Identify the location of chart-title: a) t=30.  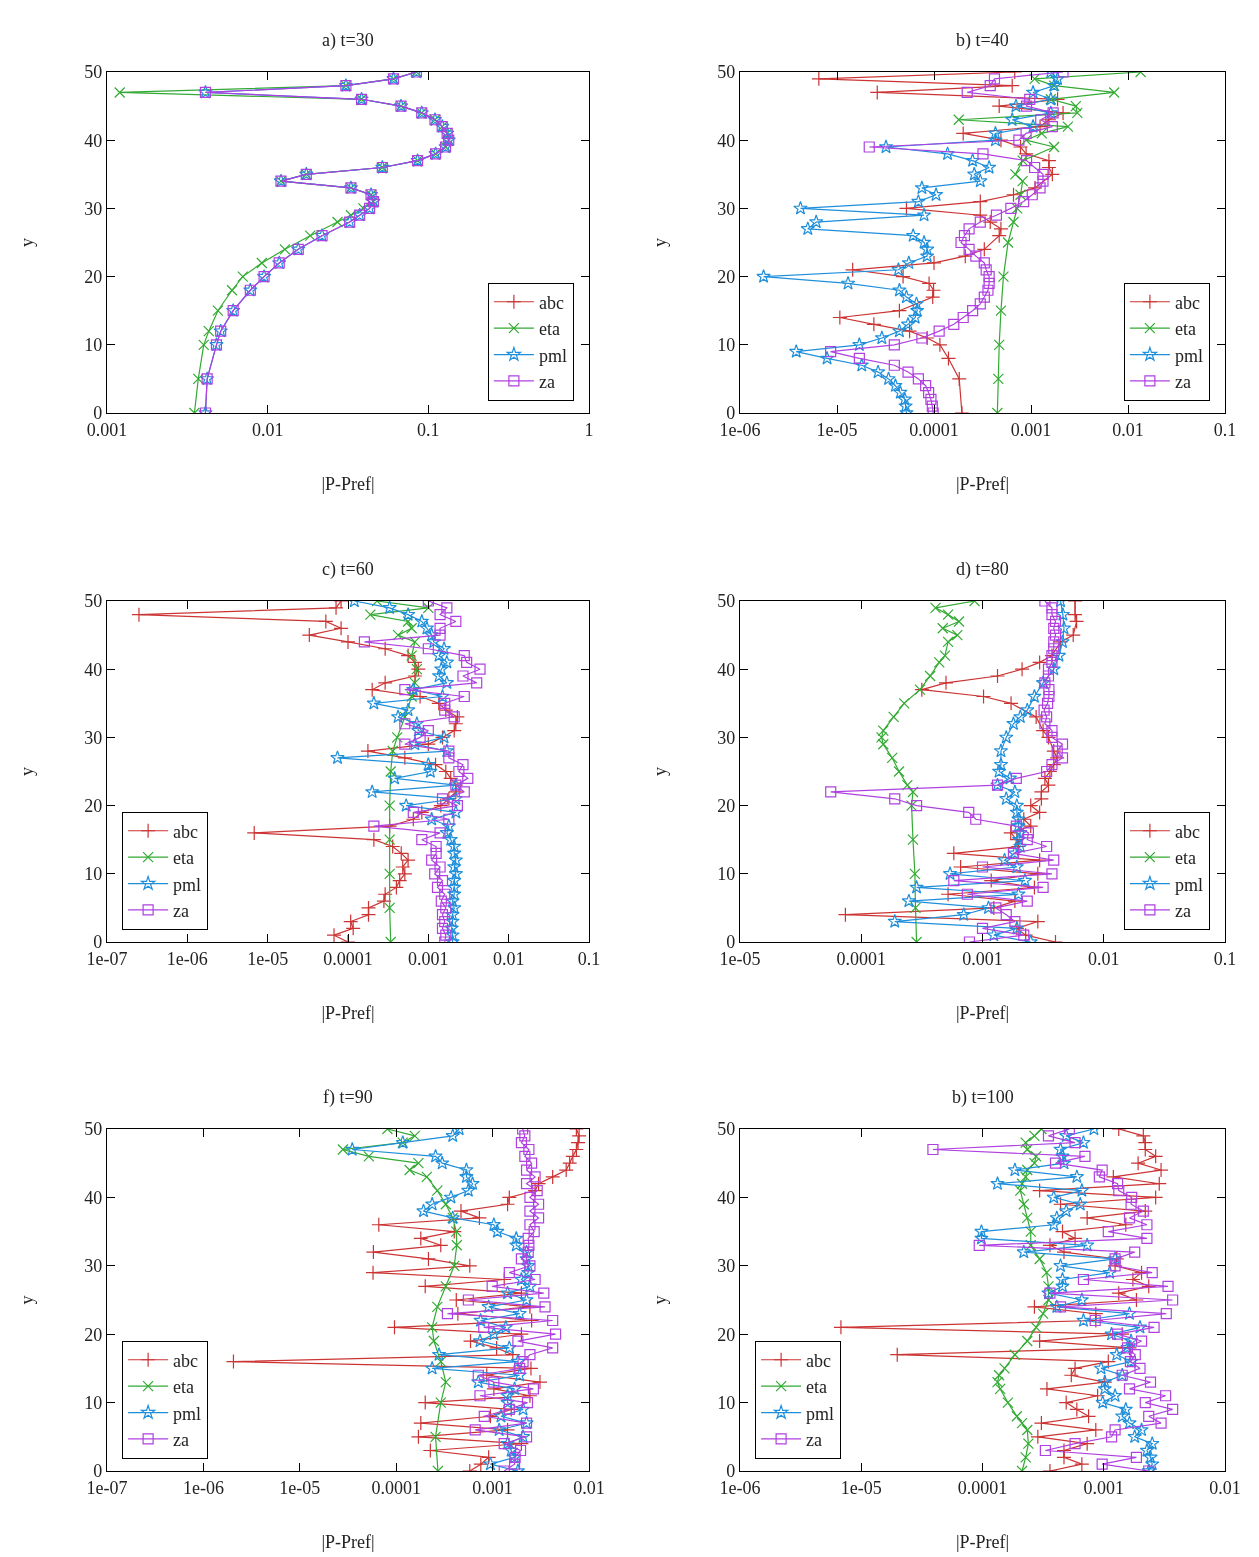
(348, 40).